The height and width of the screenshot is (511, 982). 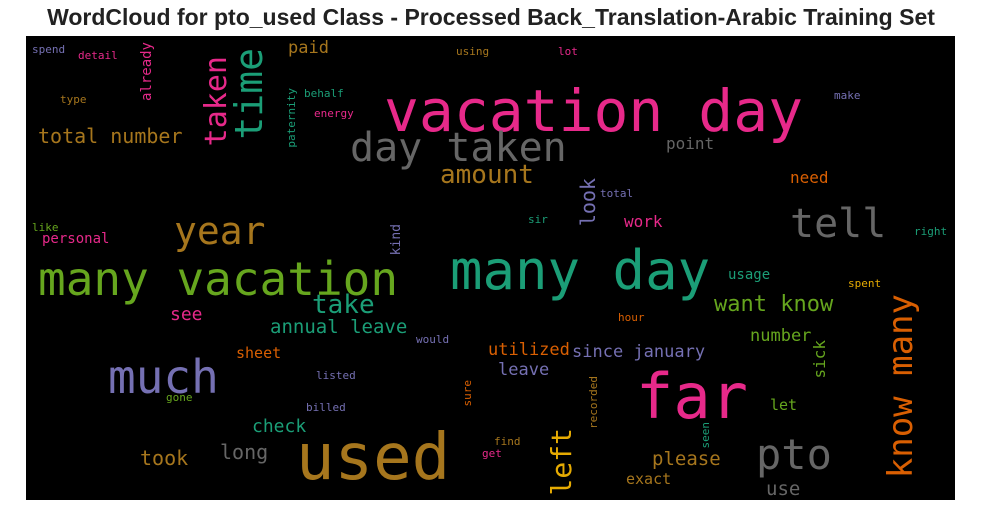 What do you see at coordinates (931, 231) in the screenshot?
I see `word-right: right` at bounding box center [931, 231].